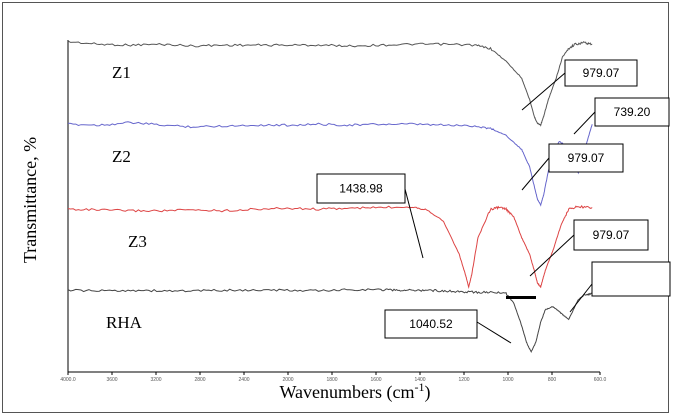  I want to click on x-tick-label: 1200, so click(463, 380).